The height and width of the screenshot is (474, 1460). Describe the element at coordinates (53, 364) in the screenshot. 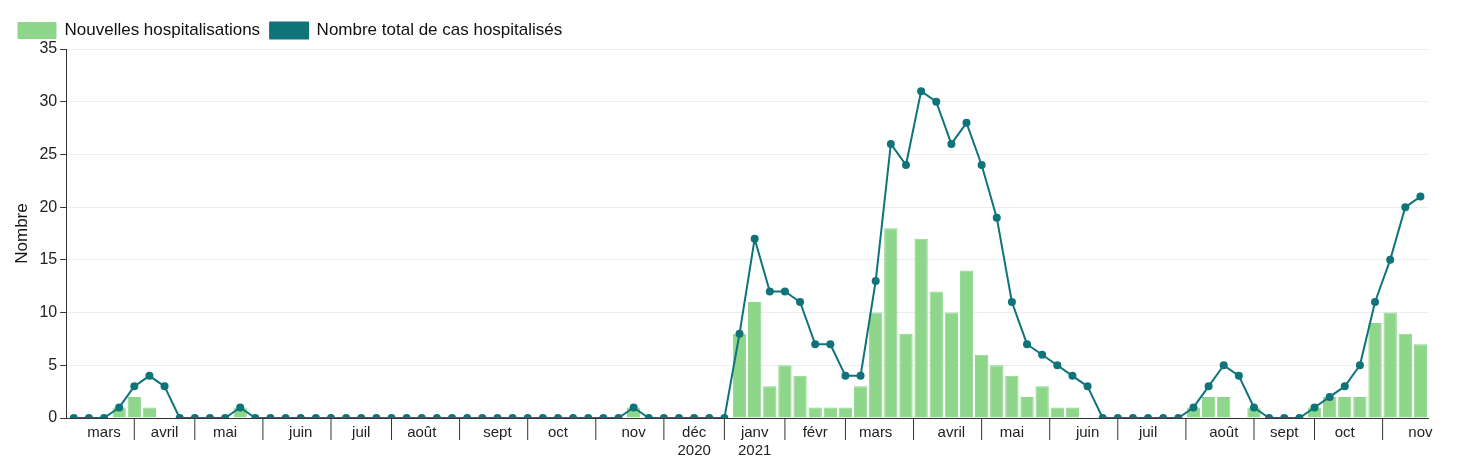

I see `y-tick-label: 5` at that location.